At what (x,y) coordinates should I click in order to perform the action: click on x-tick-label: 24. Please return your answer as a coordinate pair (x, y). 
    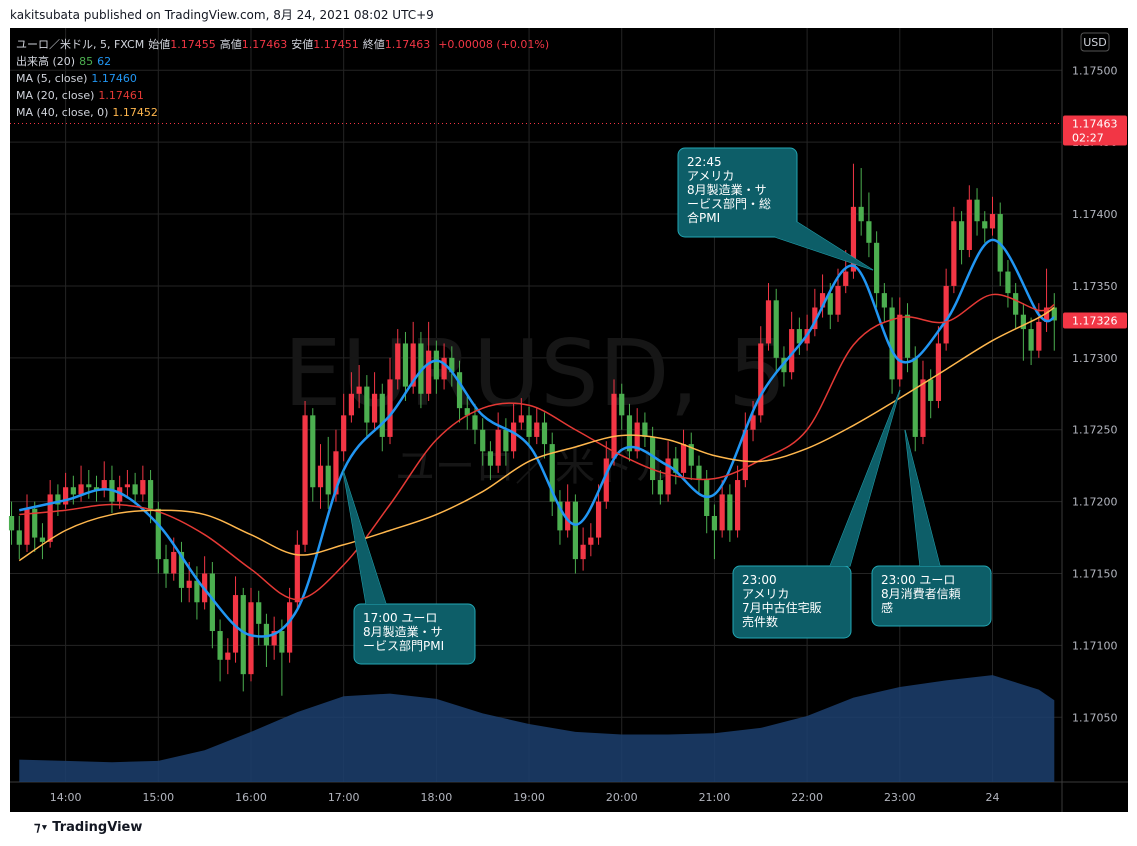
    Looking at the image, I should click on (992, 797).